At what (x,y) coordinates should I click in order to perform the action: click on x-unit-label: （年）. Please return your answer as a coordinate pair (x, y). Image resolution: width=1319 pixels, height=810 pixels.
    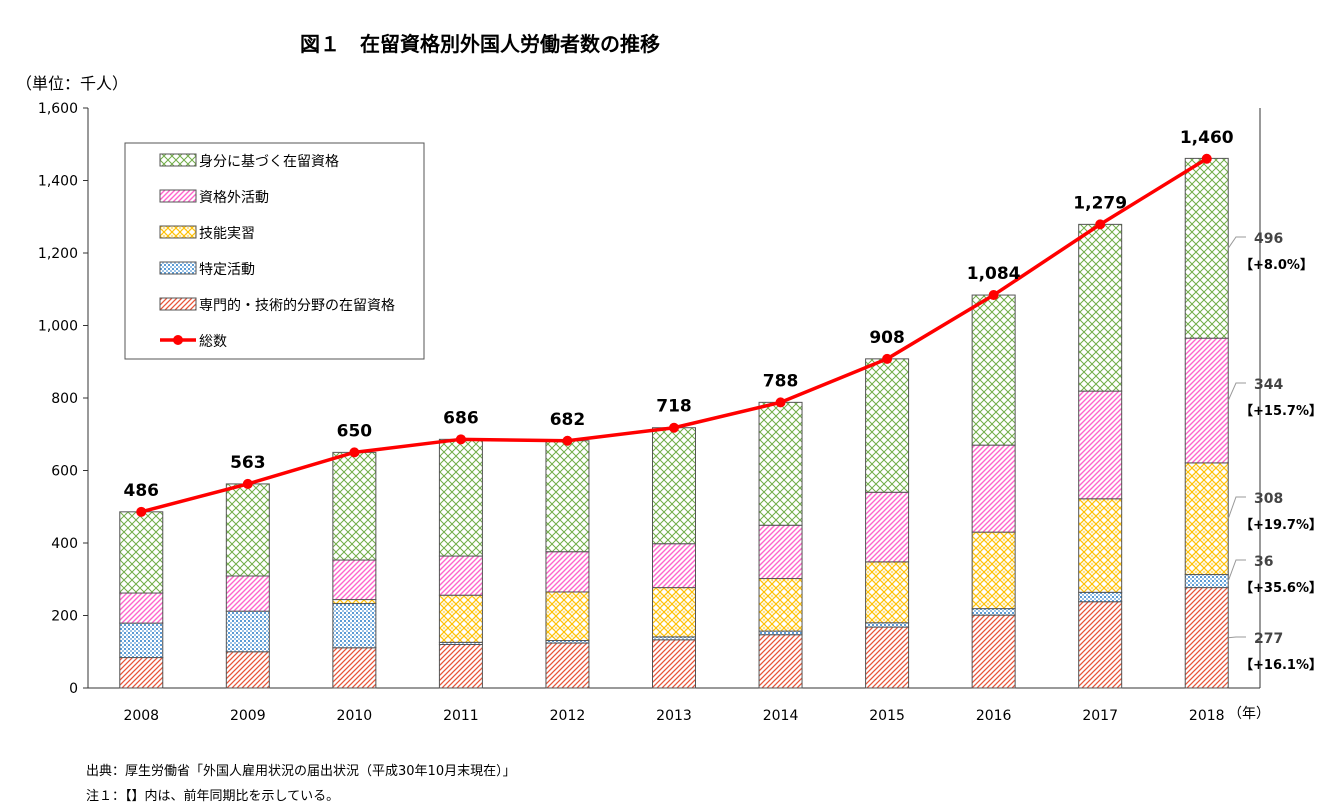
    Looking at the image, I should click on (1249, 714).